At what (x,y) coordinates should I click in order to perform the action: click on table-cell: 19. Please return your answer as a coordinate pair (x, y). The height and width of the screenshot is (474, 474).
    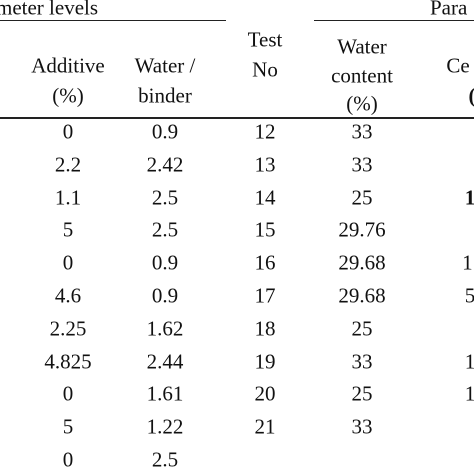
    Looking at the image, I should click on (265, 361).